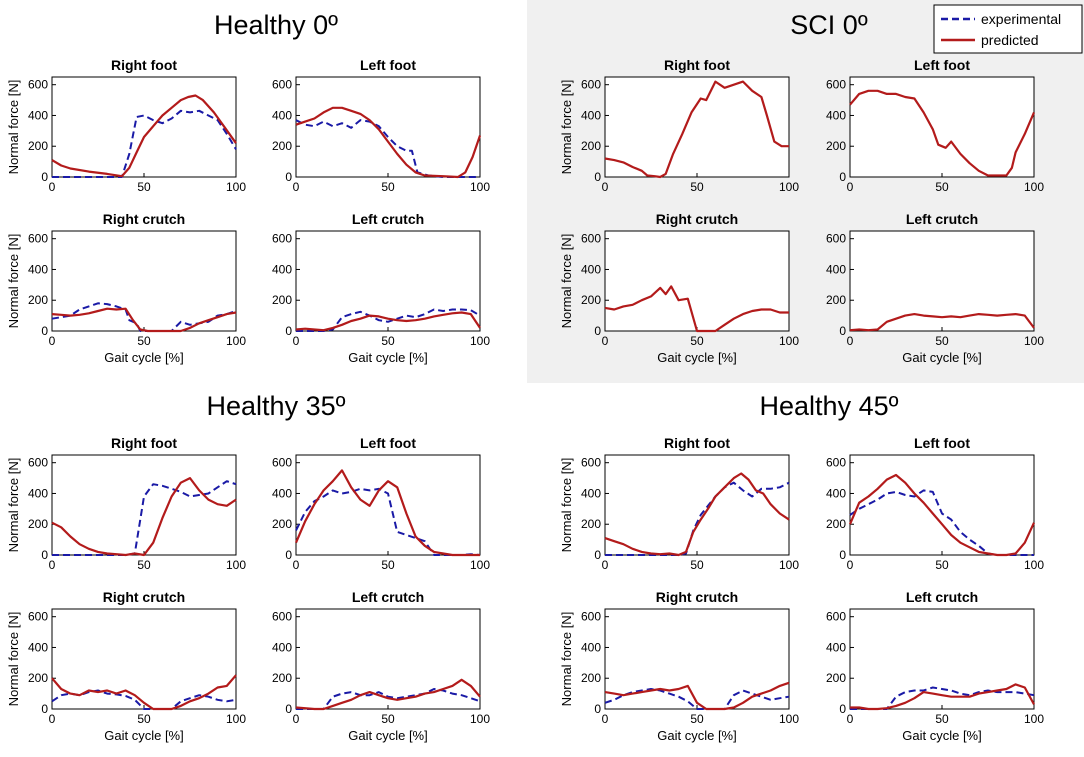 Image resolution: width=1084 pixels, height=757 pixels. Describe the element at coordinates (1008, 29) in the screenshot. I see `legend: experimental predicted` at that location.